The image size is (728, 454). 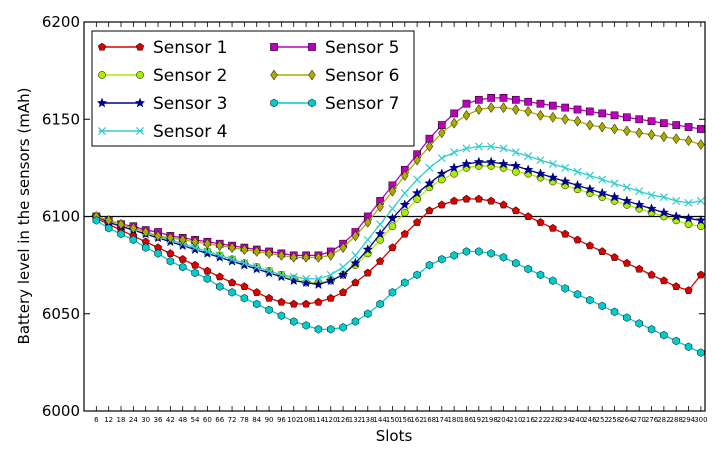 I want to click on x-tick-label: 66, so click(x=219, y=420).